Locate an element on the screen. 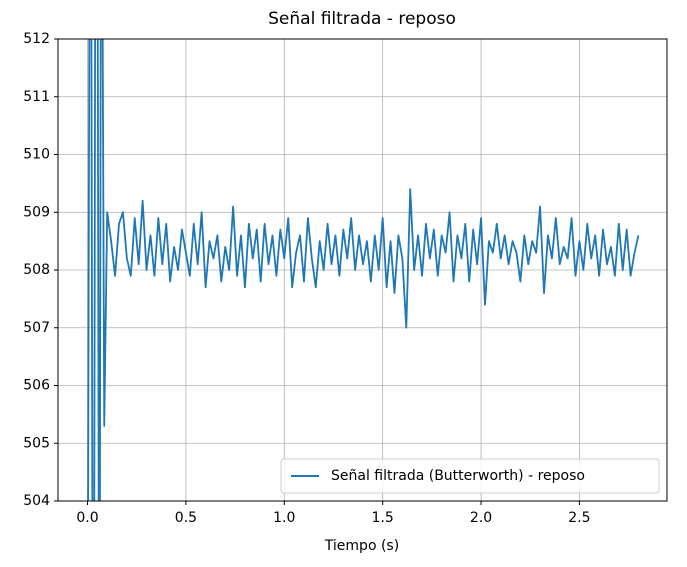 Image resolution: width=687 pixels, height=567 pixels. y-tick-label: 509 is located at coordinates (36, 212).